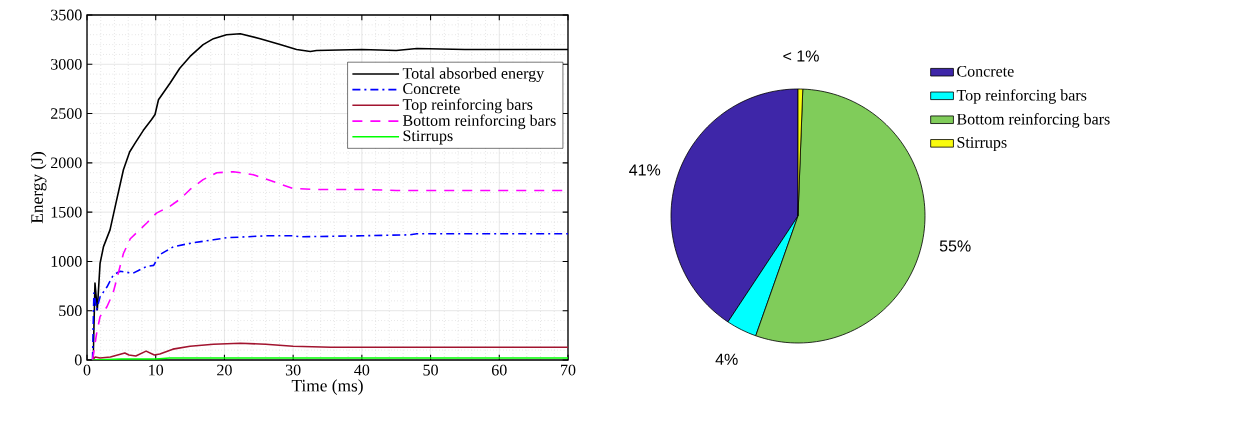 Image resolution: width=1240 pixels, height=423 pixels. Describe the element at coordinates (156, 370) in the screenshot. I see `x-tick-label: 10` at that location.